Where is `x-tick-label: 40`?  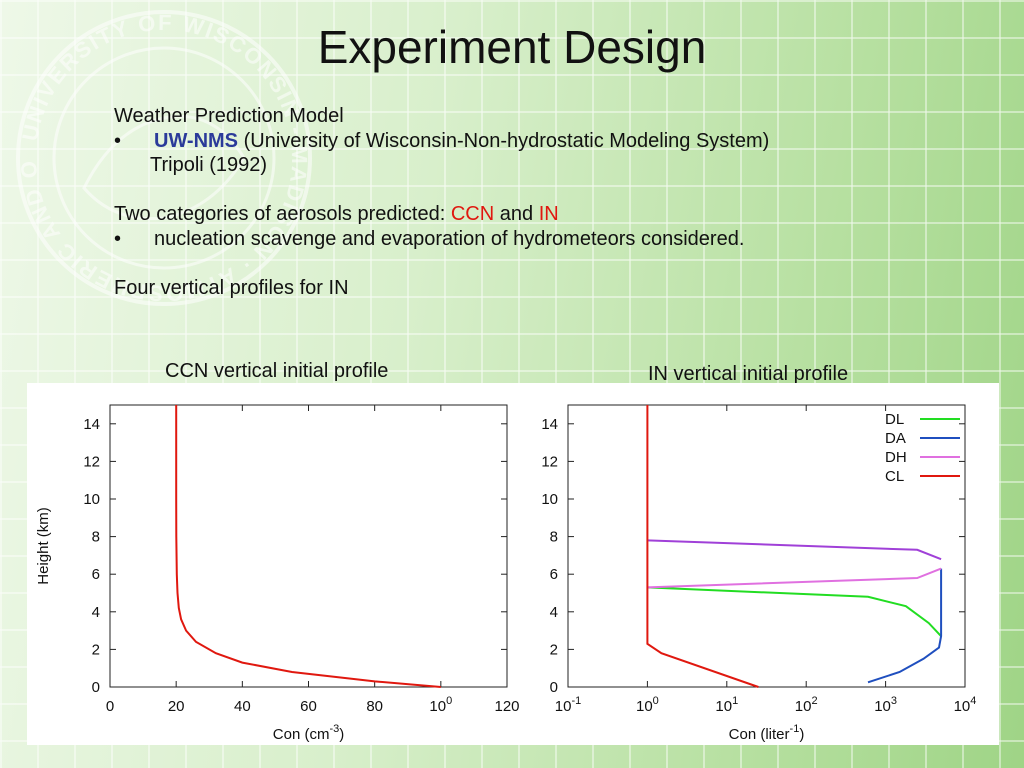
x-tick-label: 40 is located at coordinates (242, 706).